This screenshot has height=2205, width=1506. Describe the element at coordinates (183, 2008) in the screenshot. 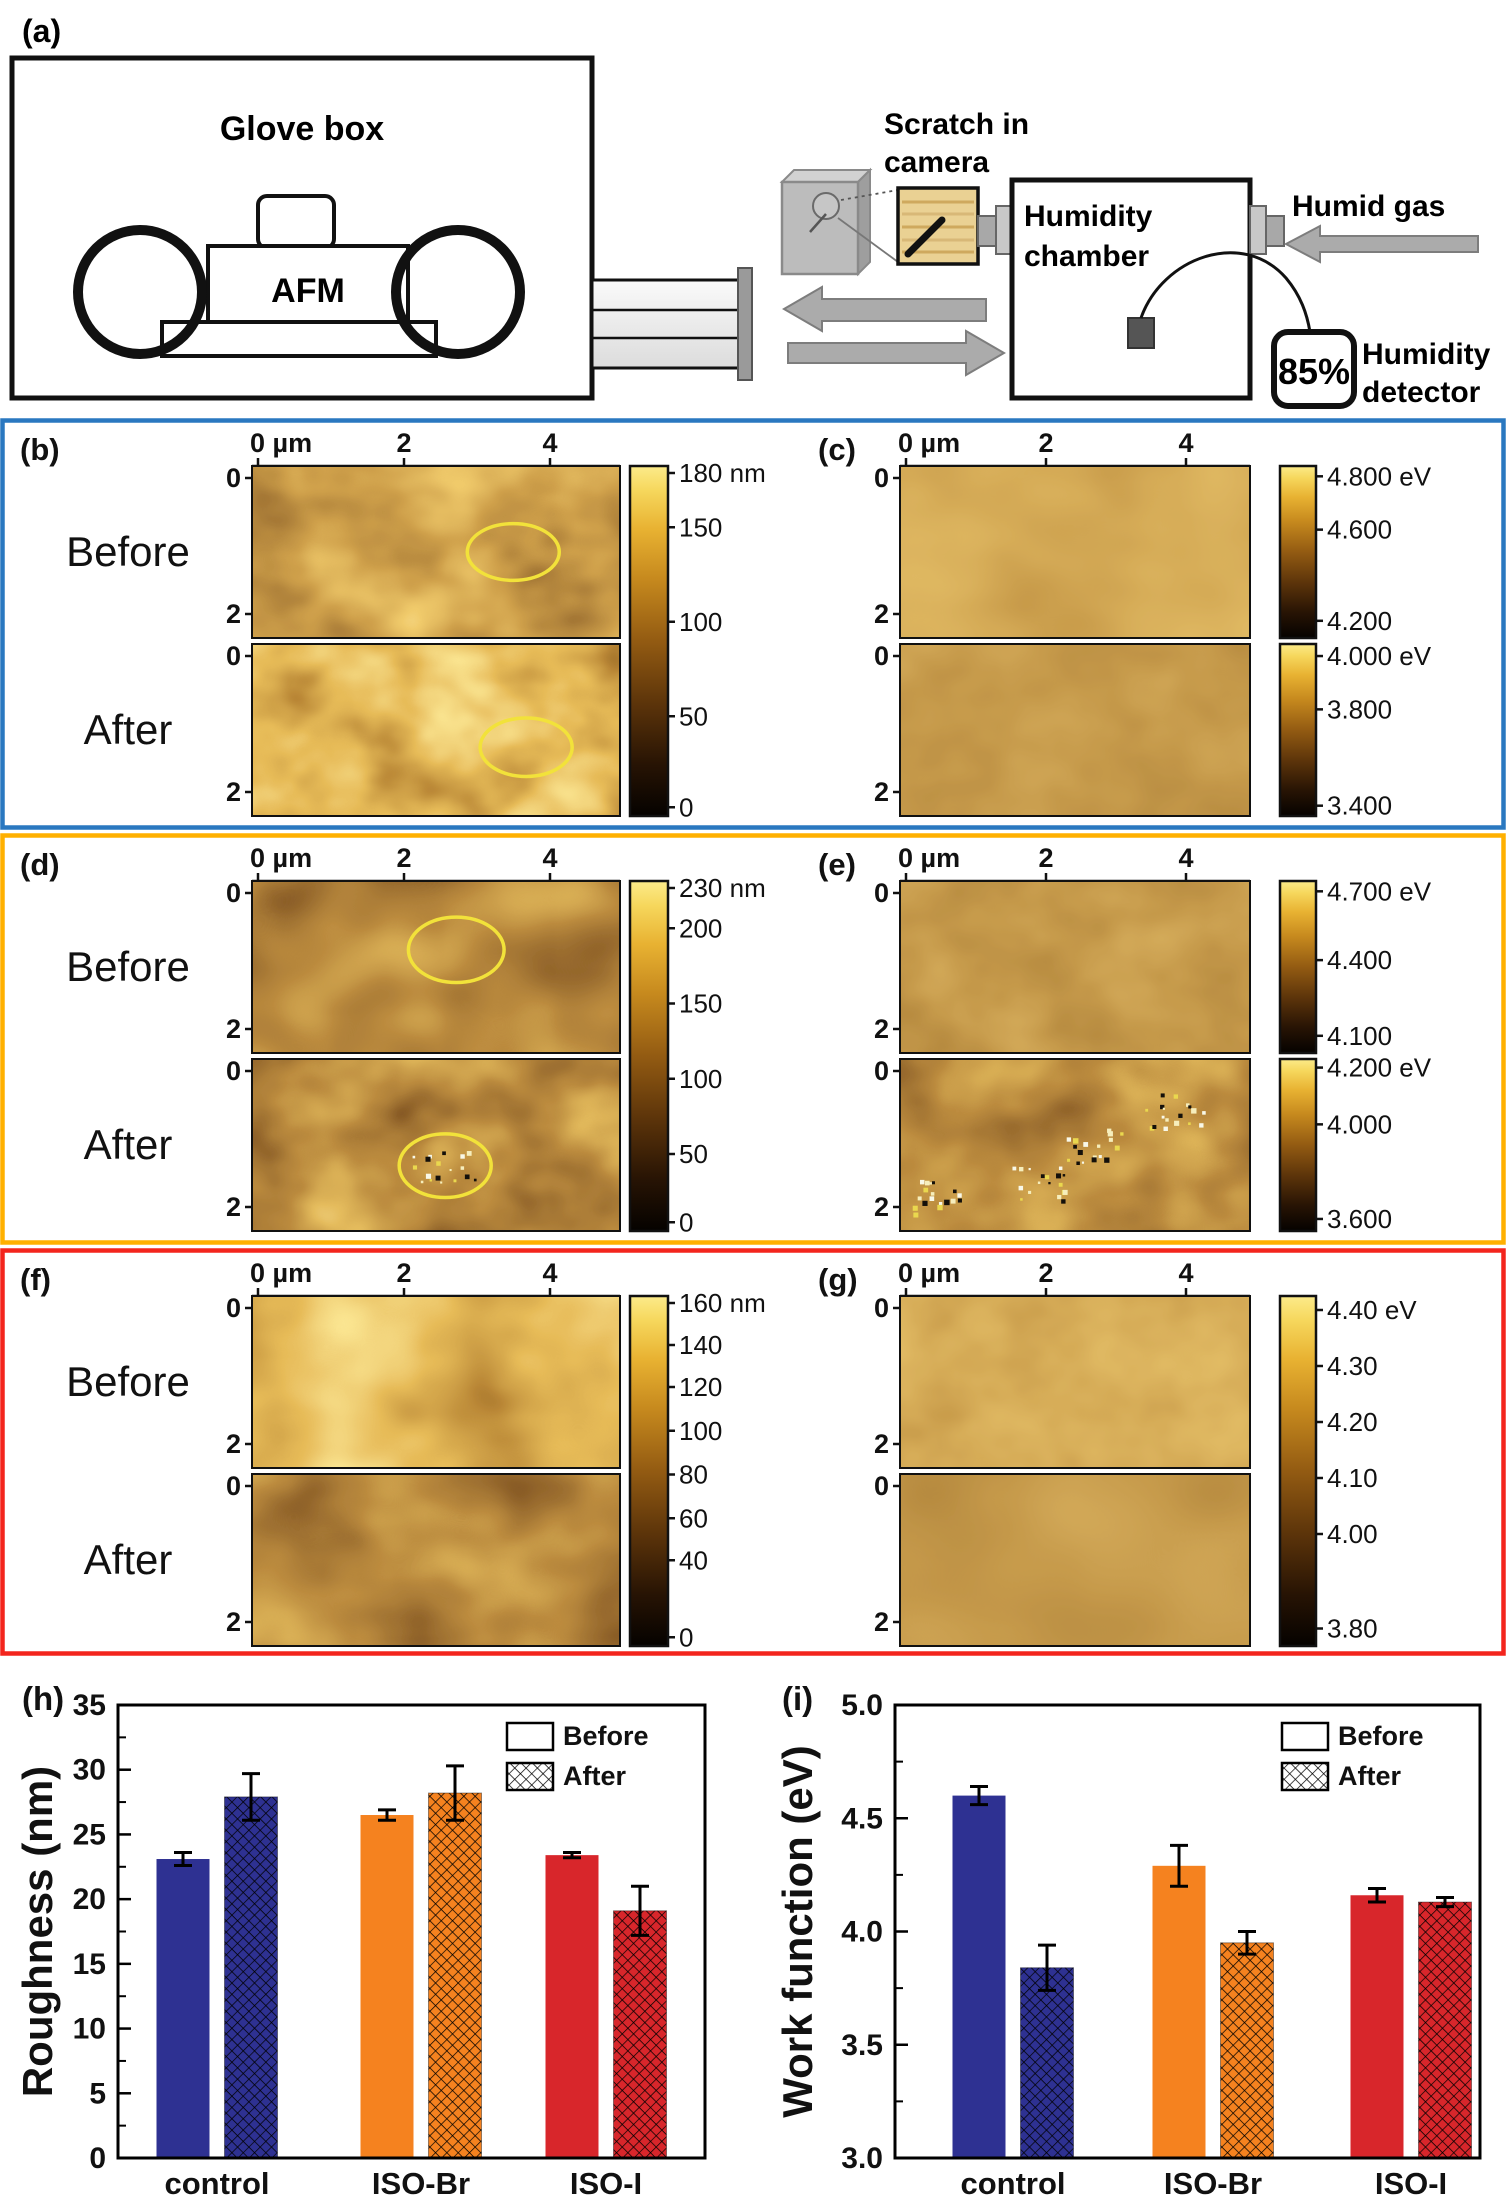

I see `bar-h-control-before` at that location.